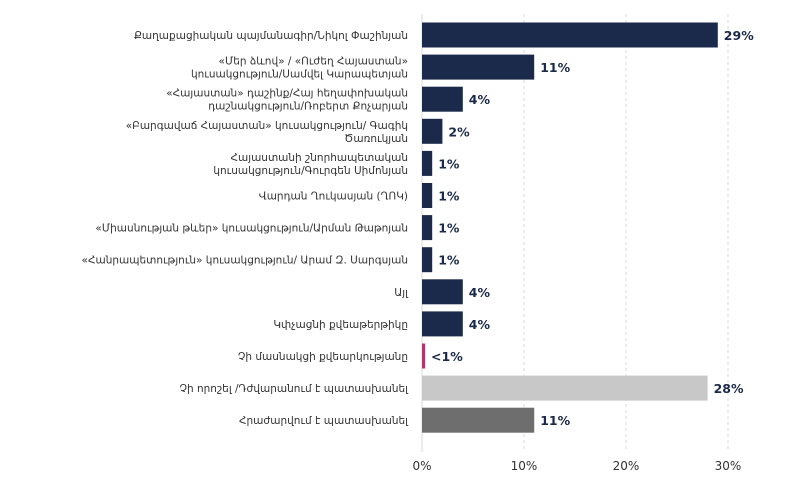  I want to click on category-label: Հրաժարվում է պատասխանել, so click(324, 421).